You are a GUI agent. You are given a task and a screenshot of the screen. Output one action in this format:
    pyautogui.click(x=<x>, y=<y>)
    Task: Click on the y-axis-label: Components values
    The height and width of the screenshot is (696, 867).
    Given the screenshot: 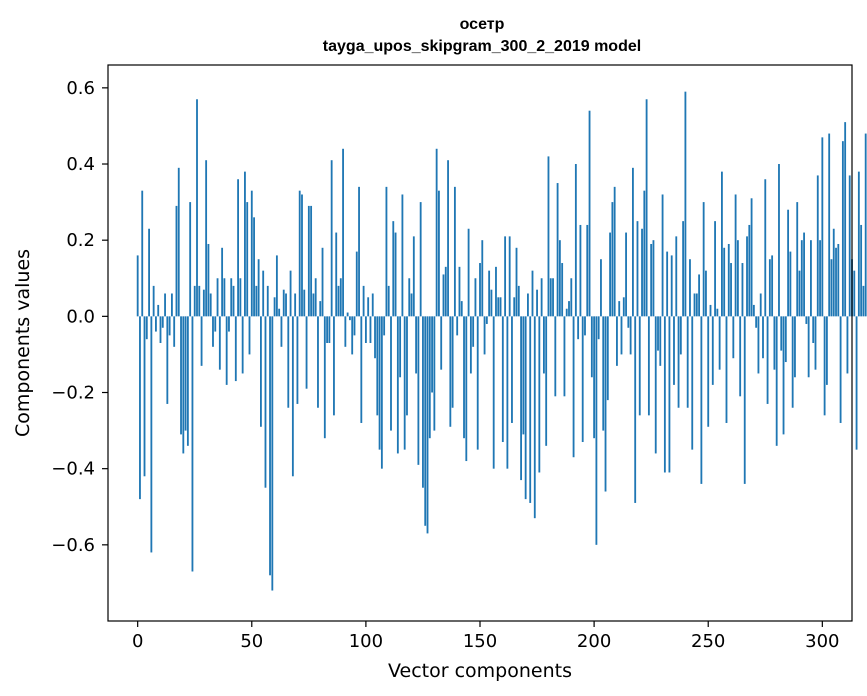 What is the action you would take?
    pyautogui.click(x=23, y=343)
    